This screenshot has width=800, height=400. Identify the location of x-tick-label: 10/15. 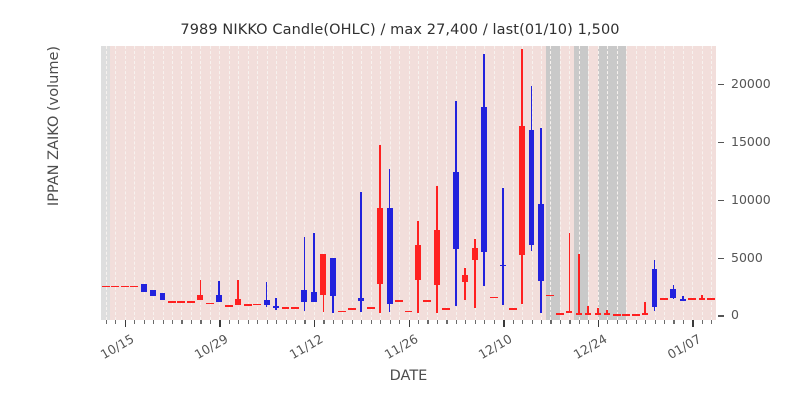
(117, 347).